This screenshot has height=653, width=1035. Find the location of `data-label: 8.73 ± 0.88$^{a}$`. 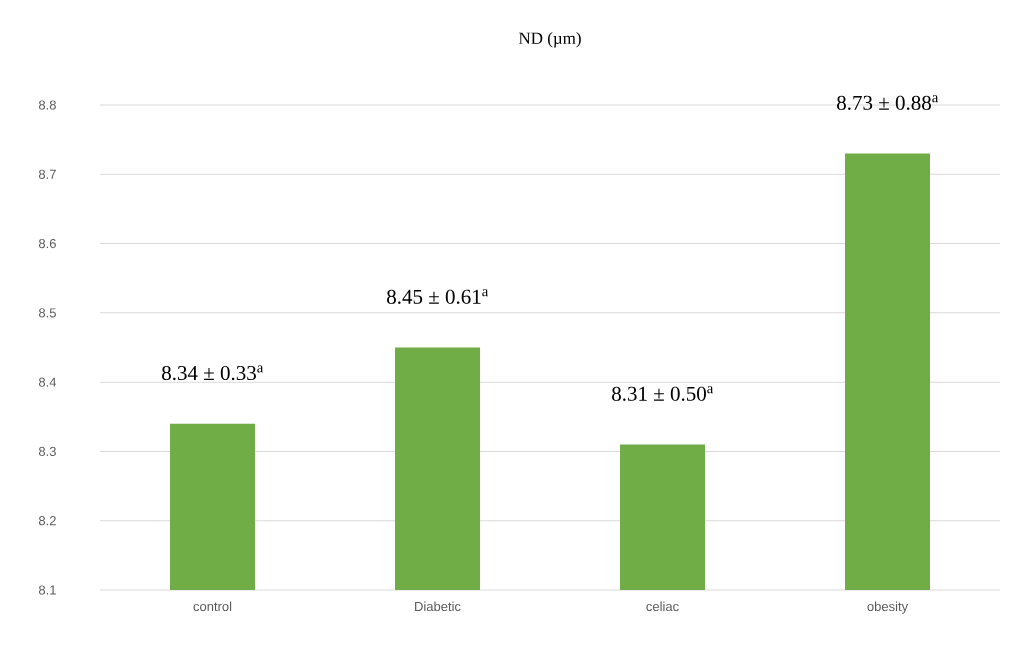

data-label: 8.73 ± 0.88$^{a}$ is located at coordinates (888, 102).